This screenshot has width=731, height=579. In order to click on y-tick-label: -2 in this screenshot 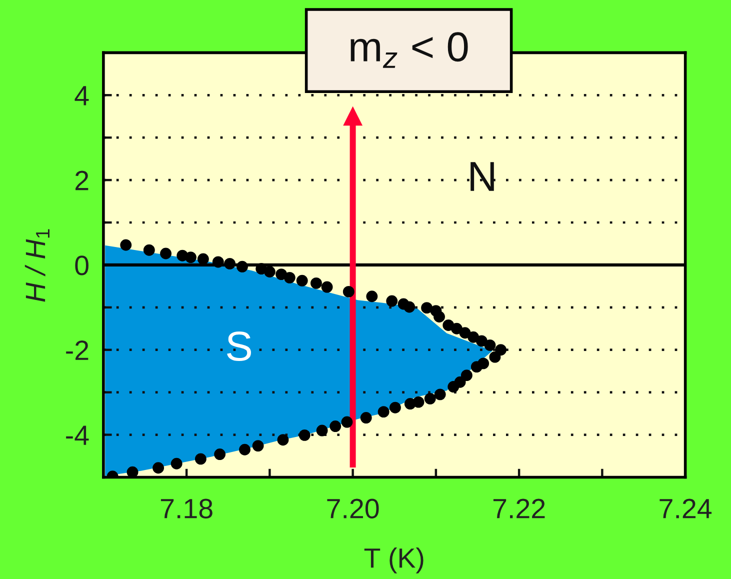, I will do `click(77, 350)`.